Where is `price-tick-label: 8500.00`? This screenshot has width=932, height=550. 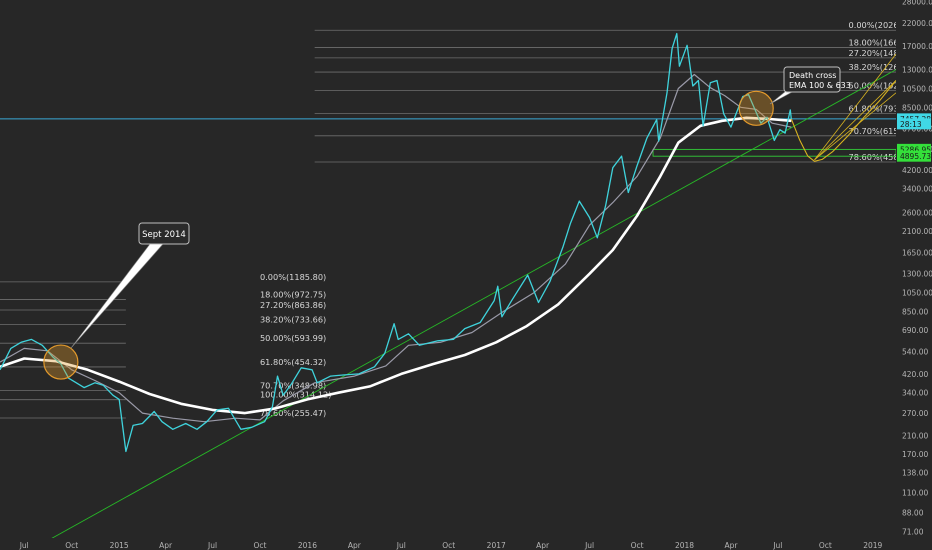
price-tick-label: 8500.00 is located at coordinates (917, 107).